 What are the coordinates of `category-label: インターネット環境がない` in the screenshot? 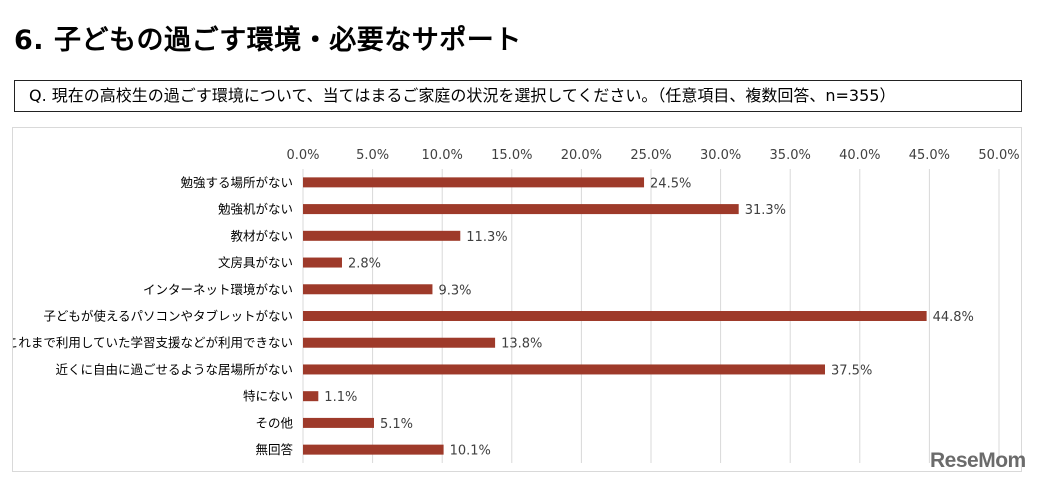 It's located at (218, 289).